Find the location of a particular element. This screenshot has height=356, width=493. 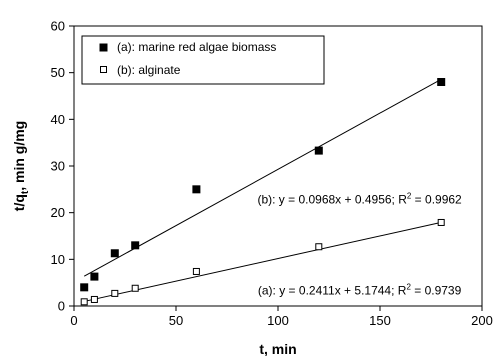

x-tick-label: 150 is located at coordinates (380, 320).